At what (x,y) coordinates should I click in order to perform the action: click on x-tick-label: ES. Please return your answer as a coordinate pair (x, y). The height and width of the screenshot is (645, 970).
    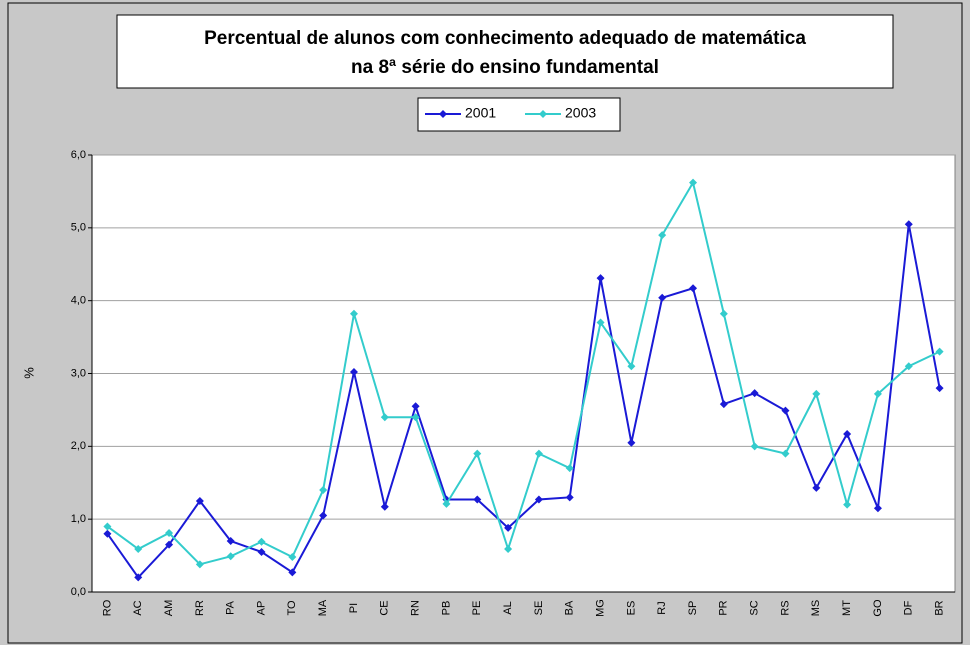
    Looking at the image, I should click on (631, 608).